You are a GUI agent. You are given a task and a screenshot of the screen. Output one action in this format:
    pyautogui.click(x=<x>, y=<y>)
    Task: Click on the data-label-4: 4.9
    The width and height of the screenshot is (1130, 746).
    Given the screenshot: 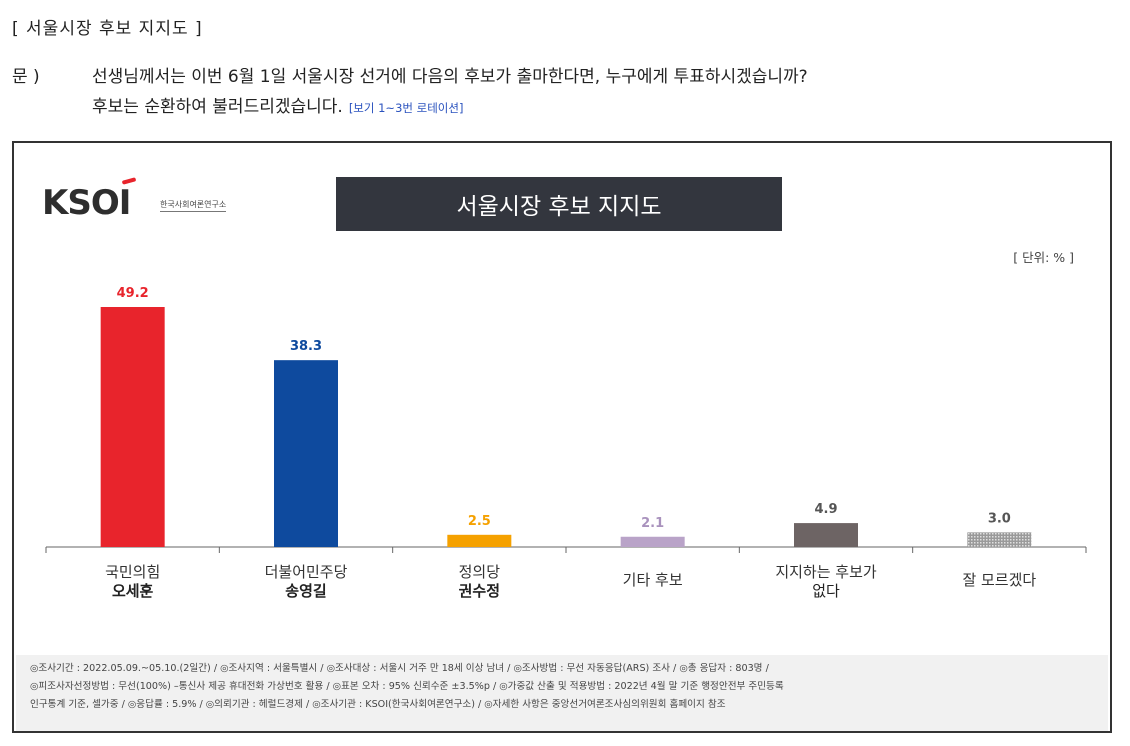 What is the action you would take?
    pyautogui.click(x=825, y=509)
    